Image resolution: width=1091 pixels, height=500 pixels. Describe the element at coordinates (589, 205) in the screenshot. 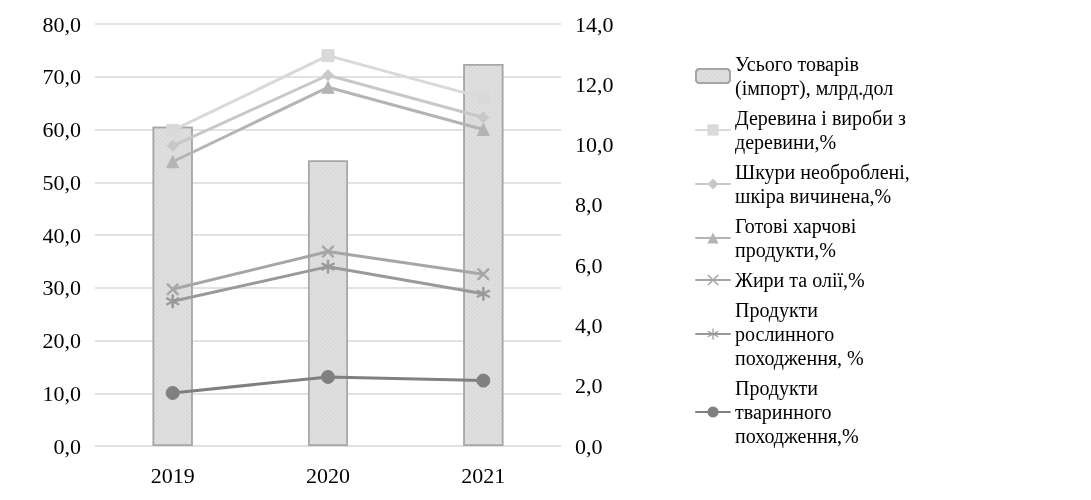

I see `y2-tick-label: 8,0` at that location.